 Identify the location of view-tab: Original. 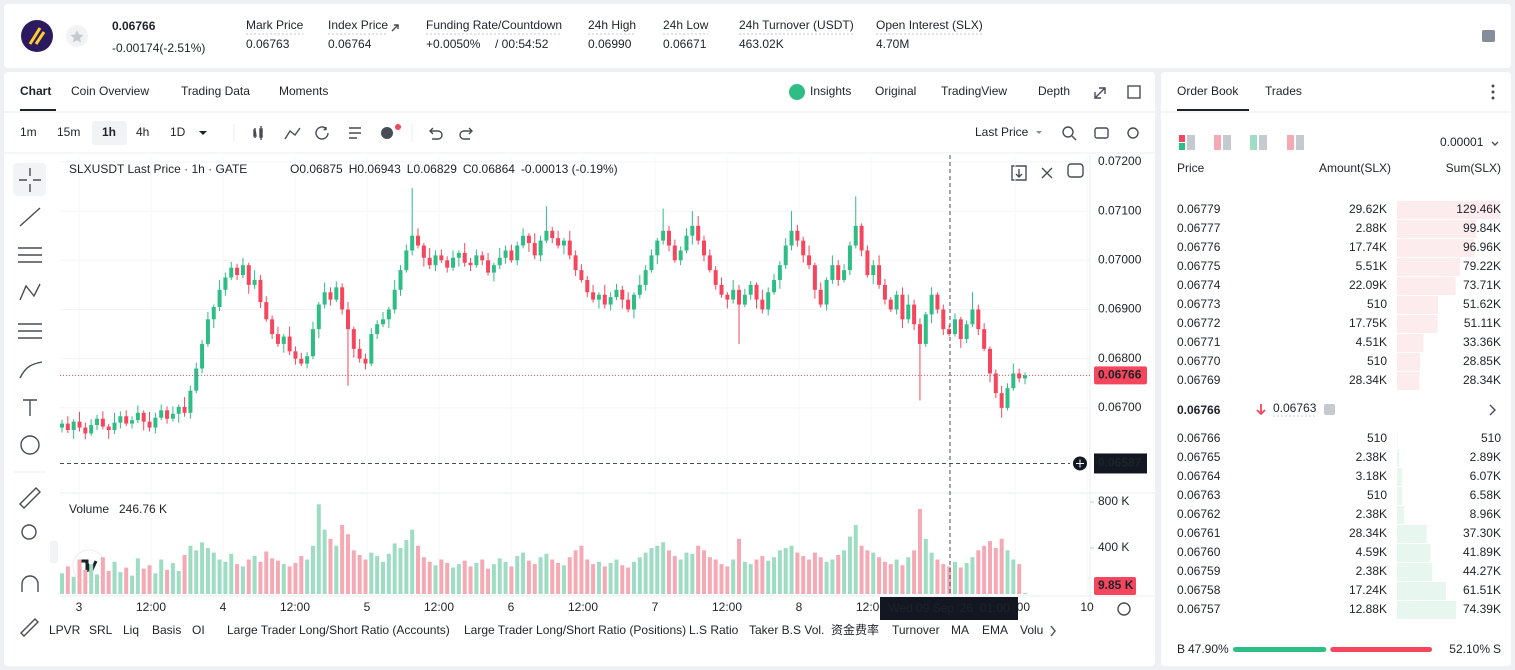
(895, 91).